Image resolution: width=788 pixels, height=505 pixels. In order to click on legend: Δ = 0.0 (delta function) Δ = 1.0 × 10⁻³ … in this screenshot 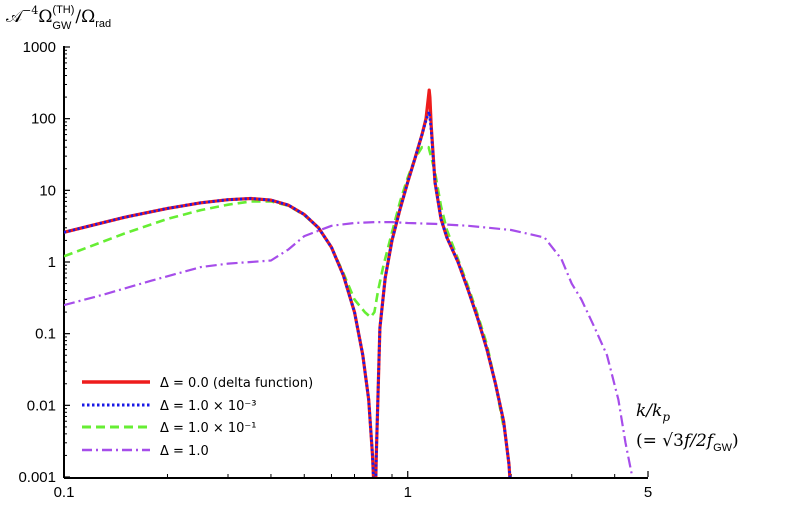, I will do `click(197, 417)`.